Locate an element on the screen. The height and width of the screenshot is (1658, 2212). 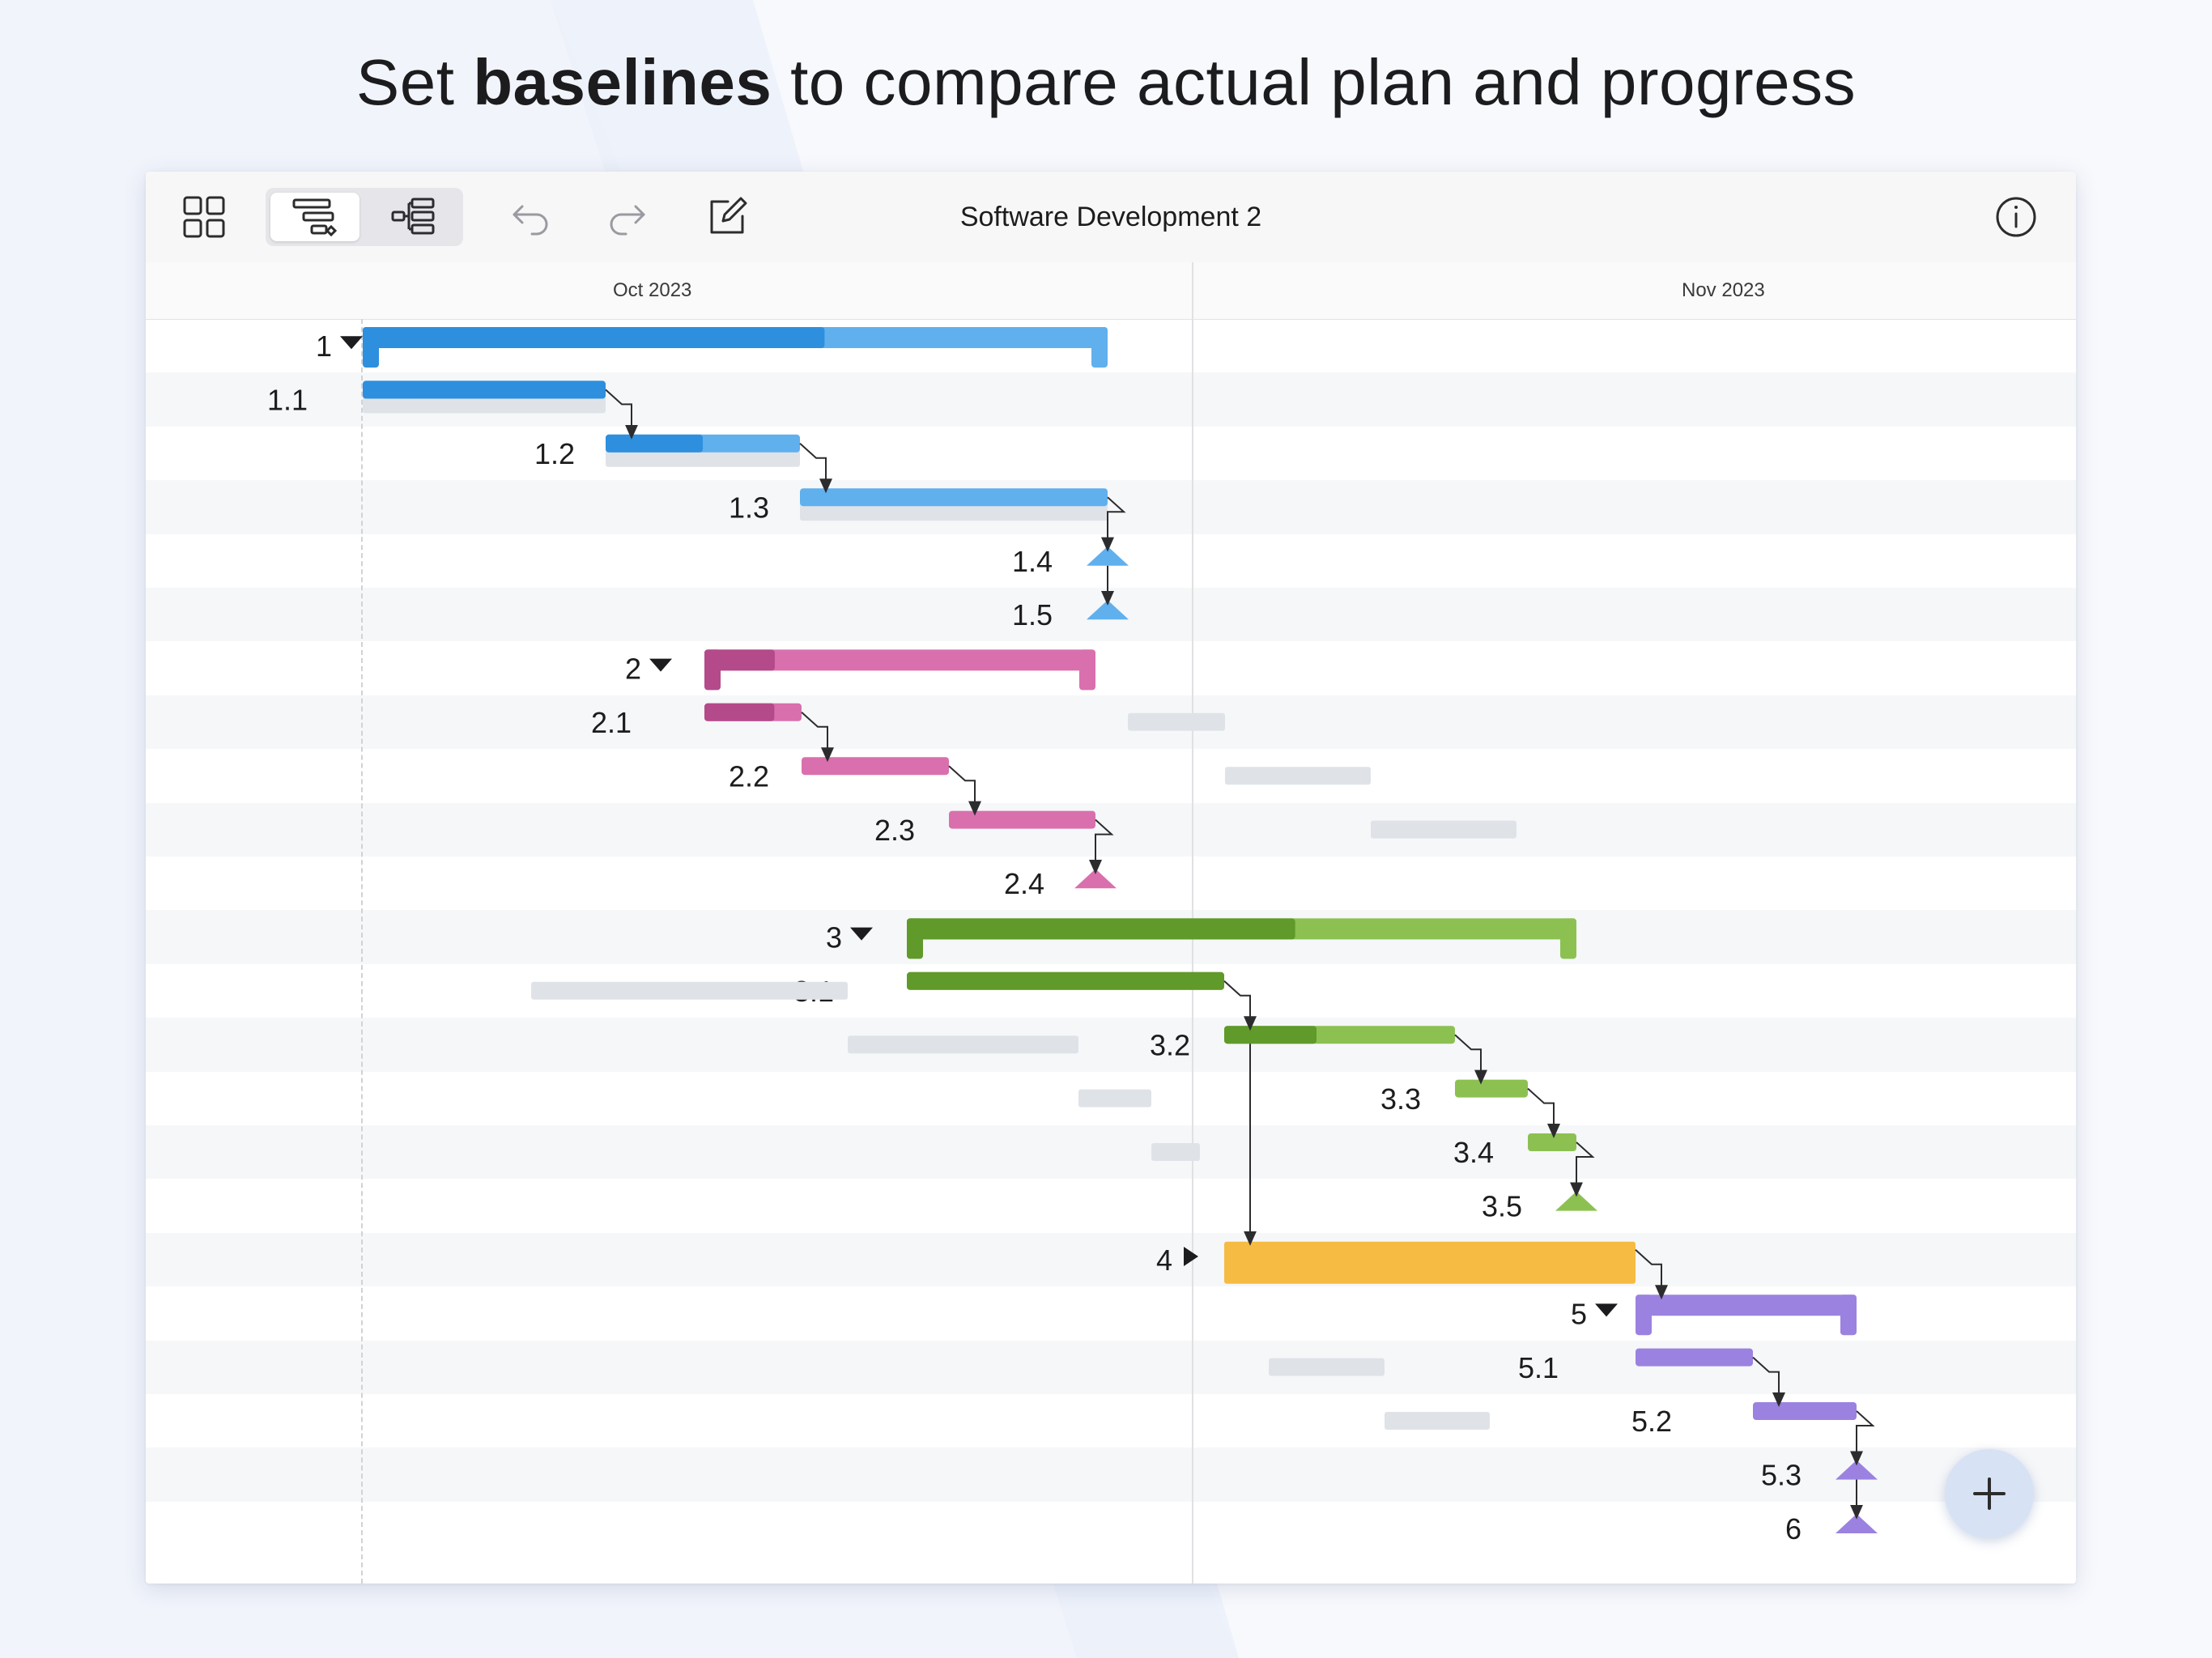
task-id-label: 5.2 is located at coordinates (1652, 1421).